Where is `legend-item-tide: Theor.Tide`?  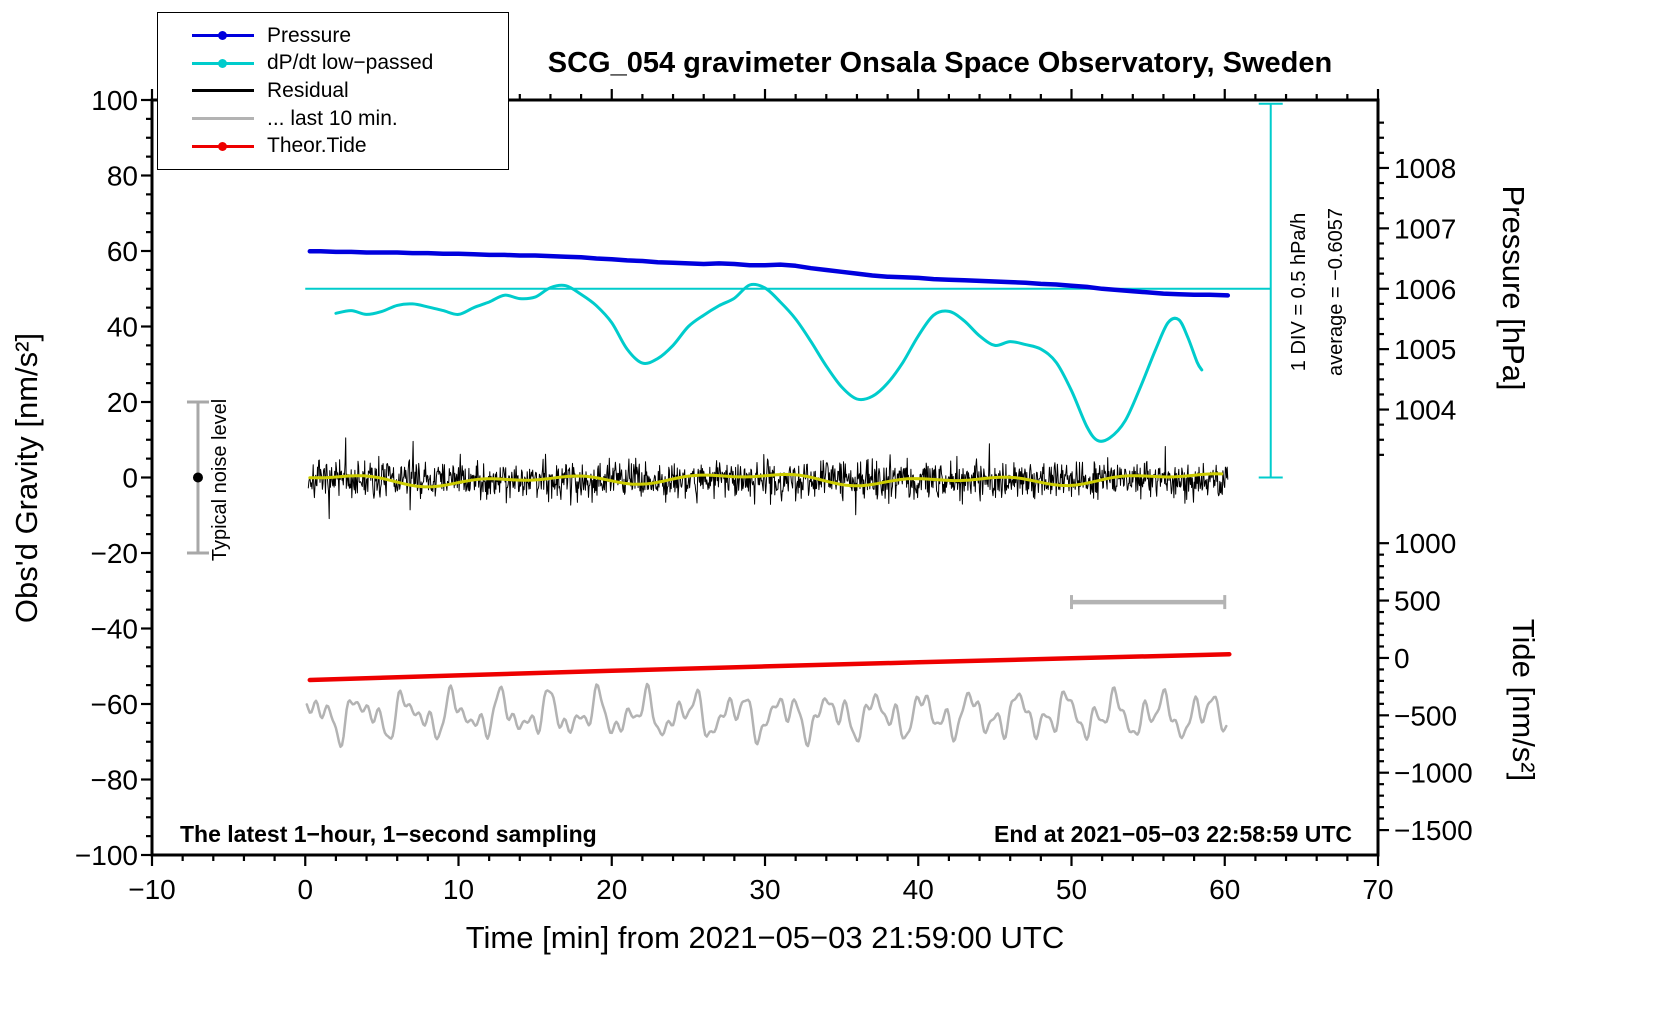 legend-item-tide: Theor.Tide is located at coordinates (350, 146).